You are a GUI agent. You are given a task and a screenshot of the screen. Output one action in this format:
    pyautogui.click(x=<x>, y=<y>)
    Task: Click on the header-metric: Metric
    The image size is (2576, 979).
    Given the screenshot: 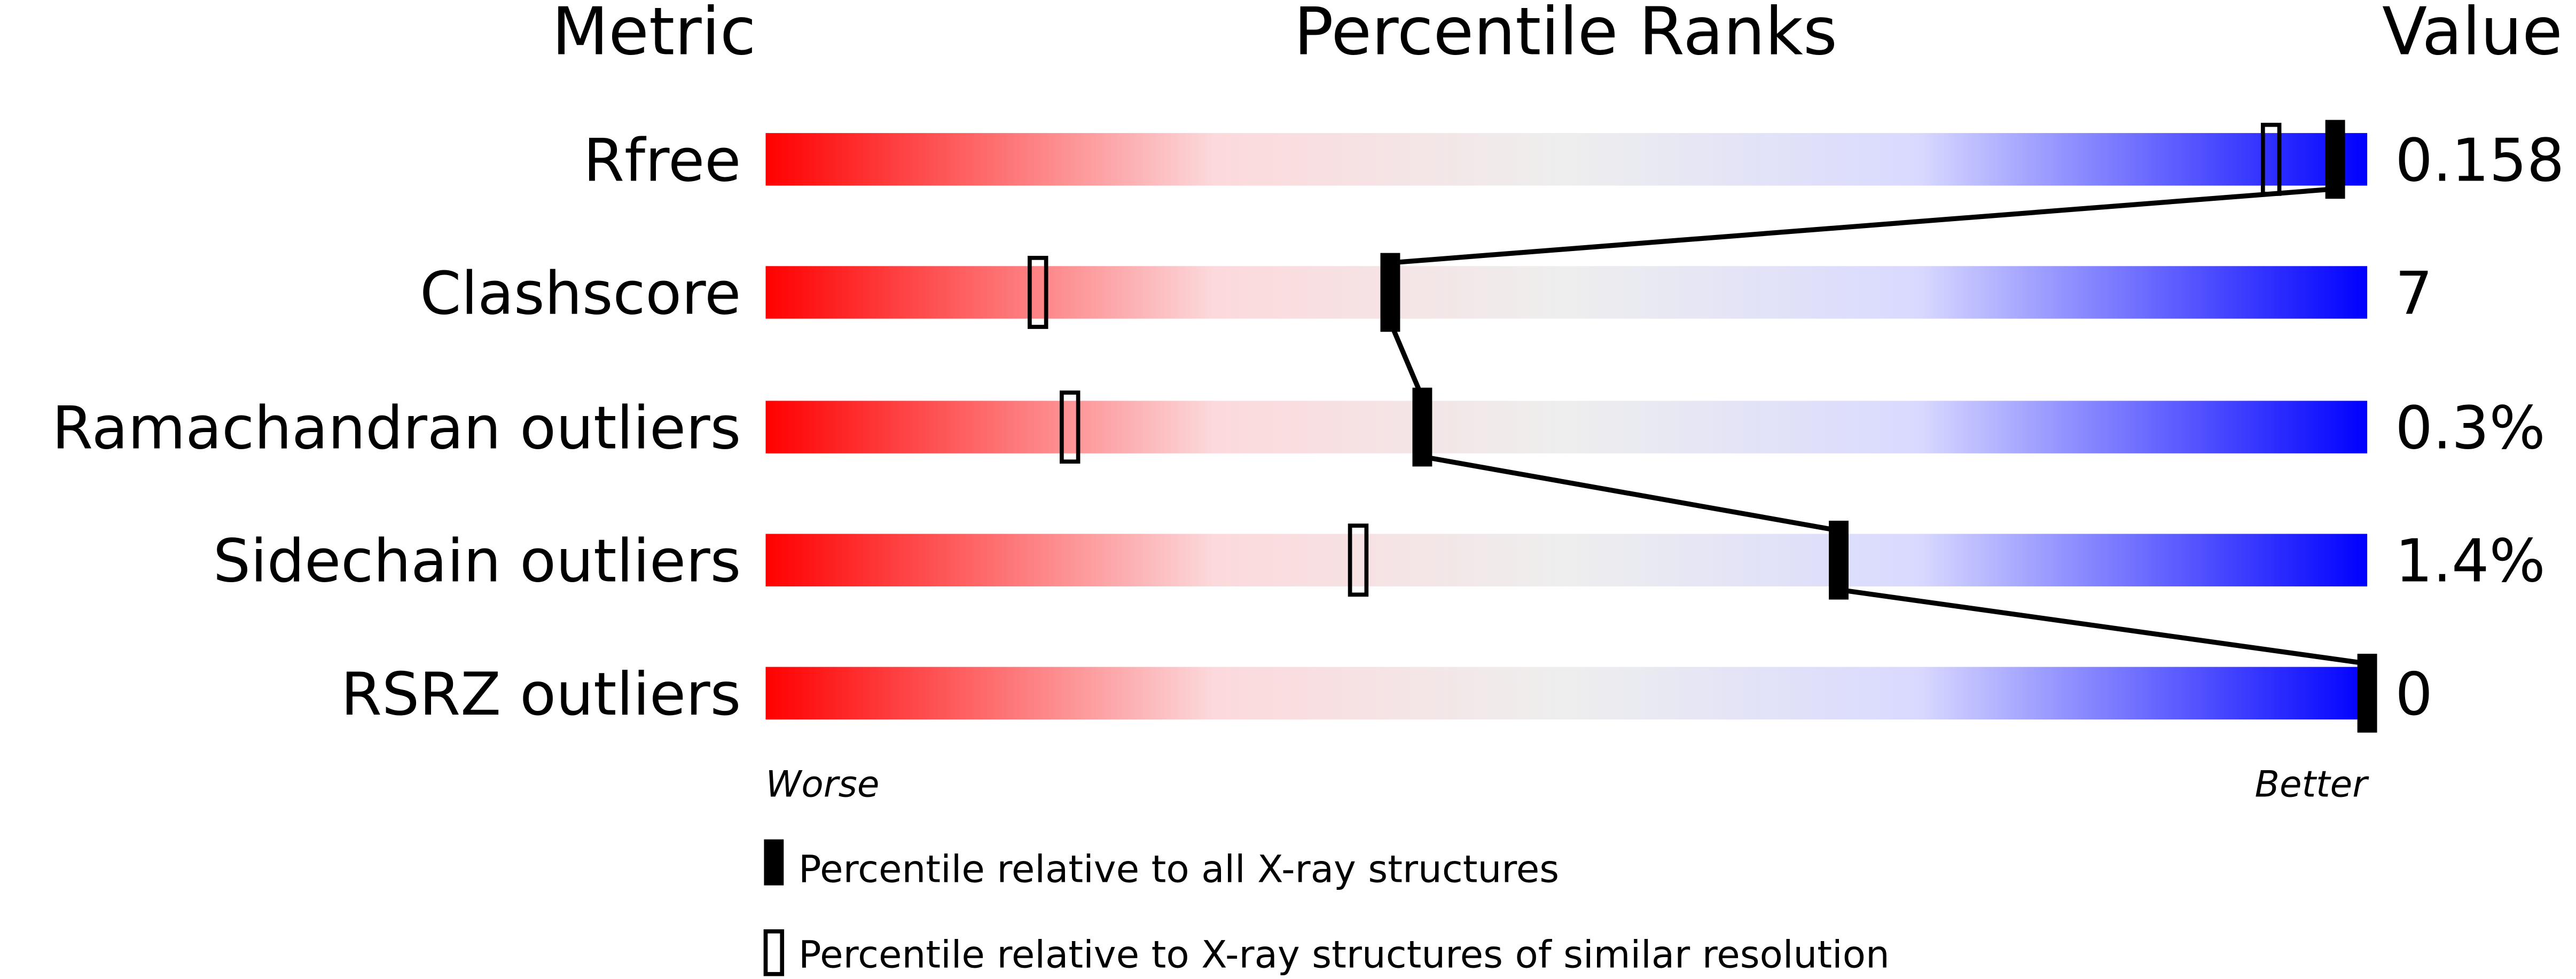 What is the action you would take?
    pyautogui.click(x=654, y=35)
    